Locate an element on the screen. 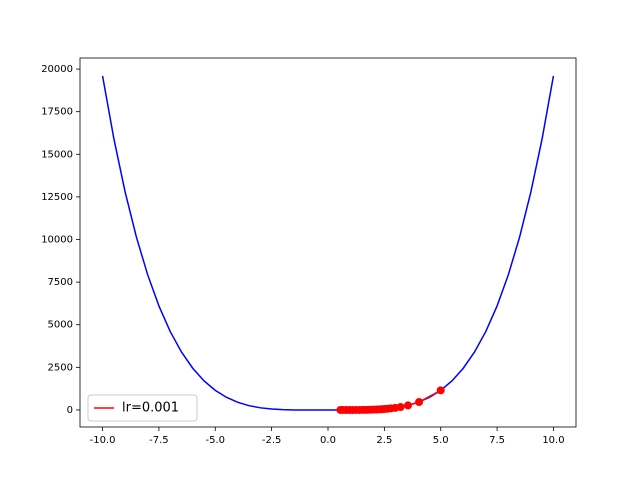 The width and height of the screenshot is (640, 484). x-tick-label: -2.5 is located at coordinates (272, 440).